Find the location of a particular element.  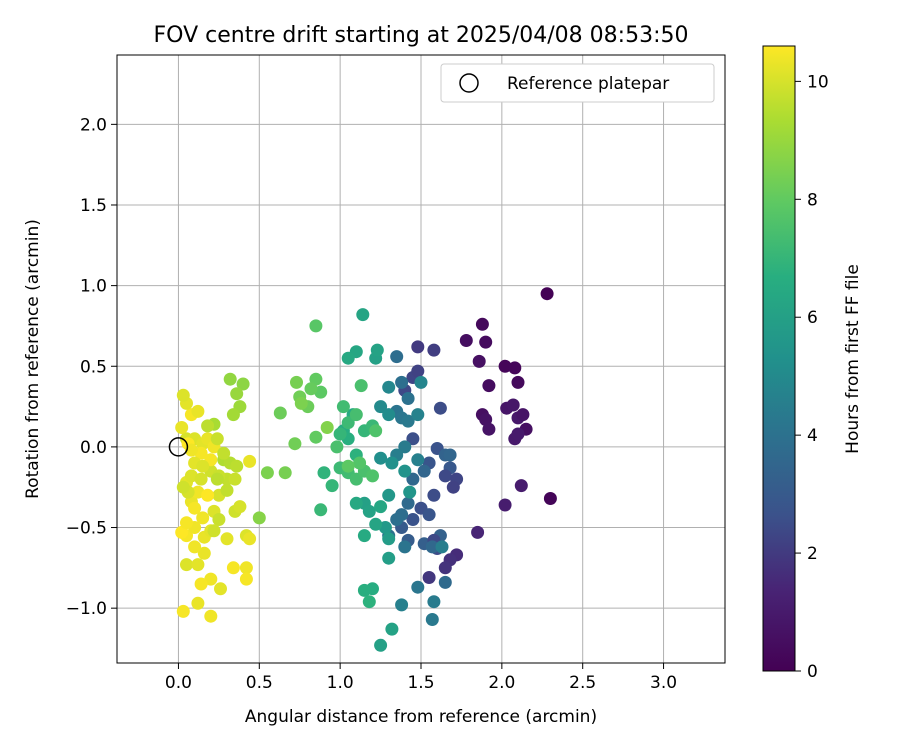

colorbar-tick-label: 8 is located at coordinates (812, 200).